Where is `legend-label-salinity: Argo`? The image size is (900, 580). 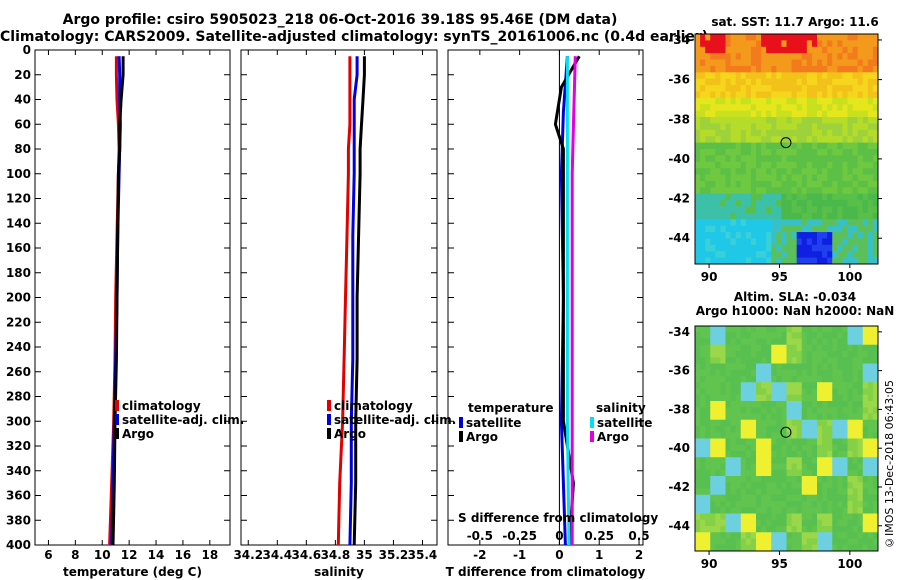
legend-label-salinity: Argo is located at coordinates (350, 434).